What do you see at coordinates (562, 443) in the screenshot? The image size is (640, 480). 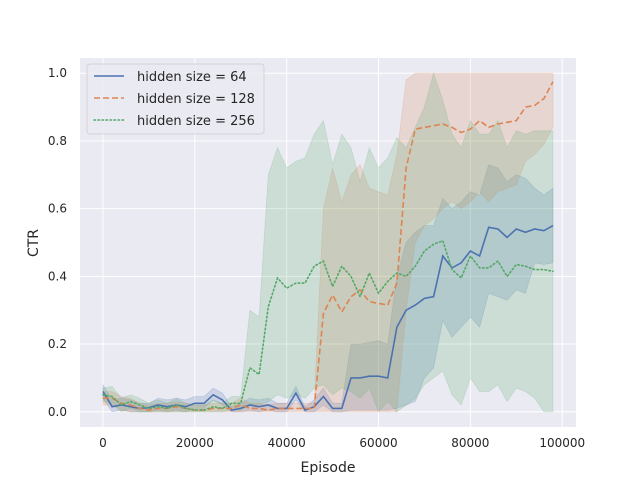 I see `x-tick-label: 100000` at bounding box center [562, 443].